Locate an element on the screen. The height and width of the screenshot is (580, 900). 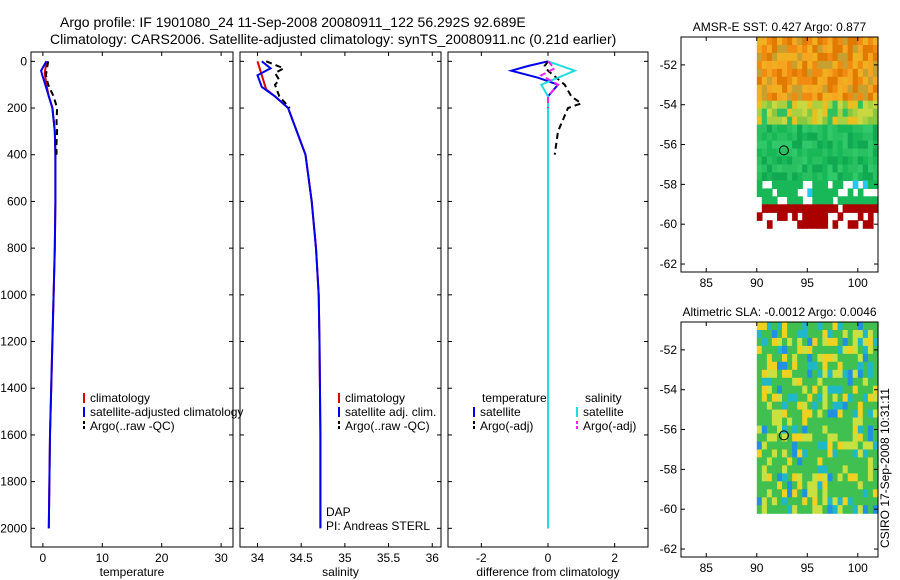
side-stamp: CSIRO 17-Sep-2008 10:31:11 is located at coordinates (885, 468).